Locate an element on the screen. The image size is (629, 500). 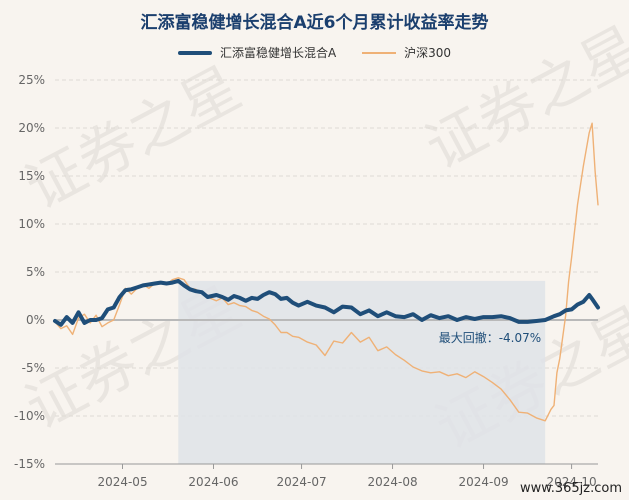
legend-swatch-index is located at coordinates (379, 52).